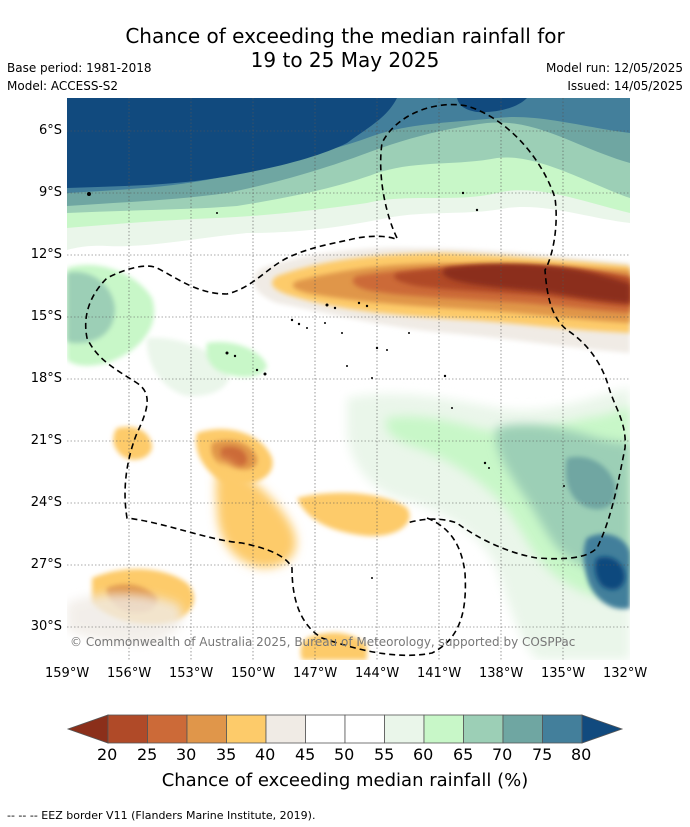  Describe the element at coordinates (129, 673) in the screenshot. I see `lon-label: 156°W` at that location.